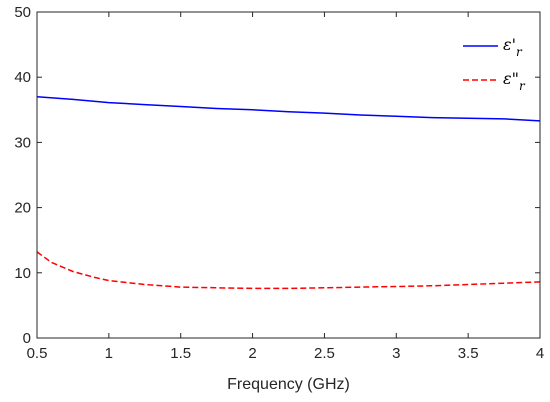 Image resolution: width=550 pixels, height=402 pixels. I want to click on legend: ε'r ε"r, so click(494, 64).